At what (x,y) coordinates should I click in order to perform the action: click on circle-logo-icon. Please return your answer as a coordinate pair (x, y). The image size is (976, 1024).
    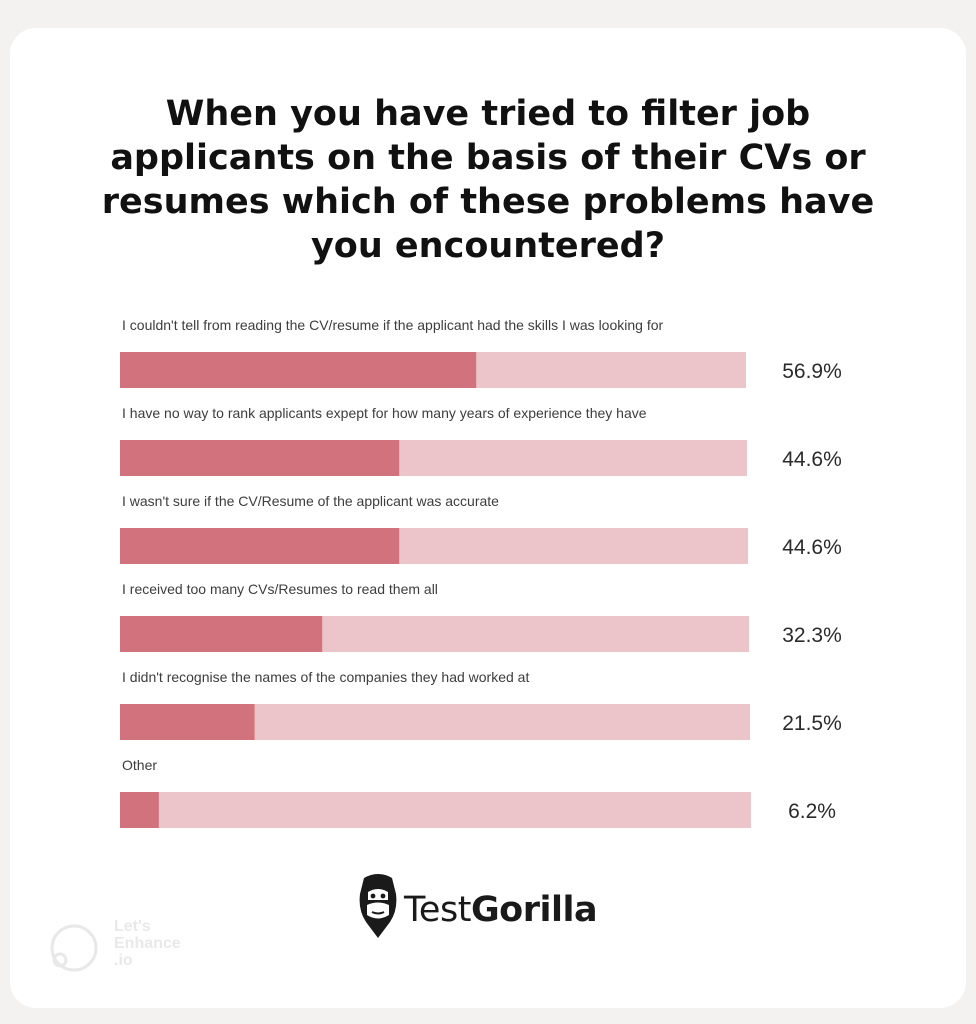
    Looking at the image, I should click on (74, 948).